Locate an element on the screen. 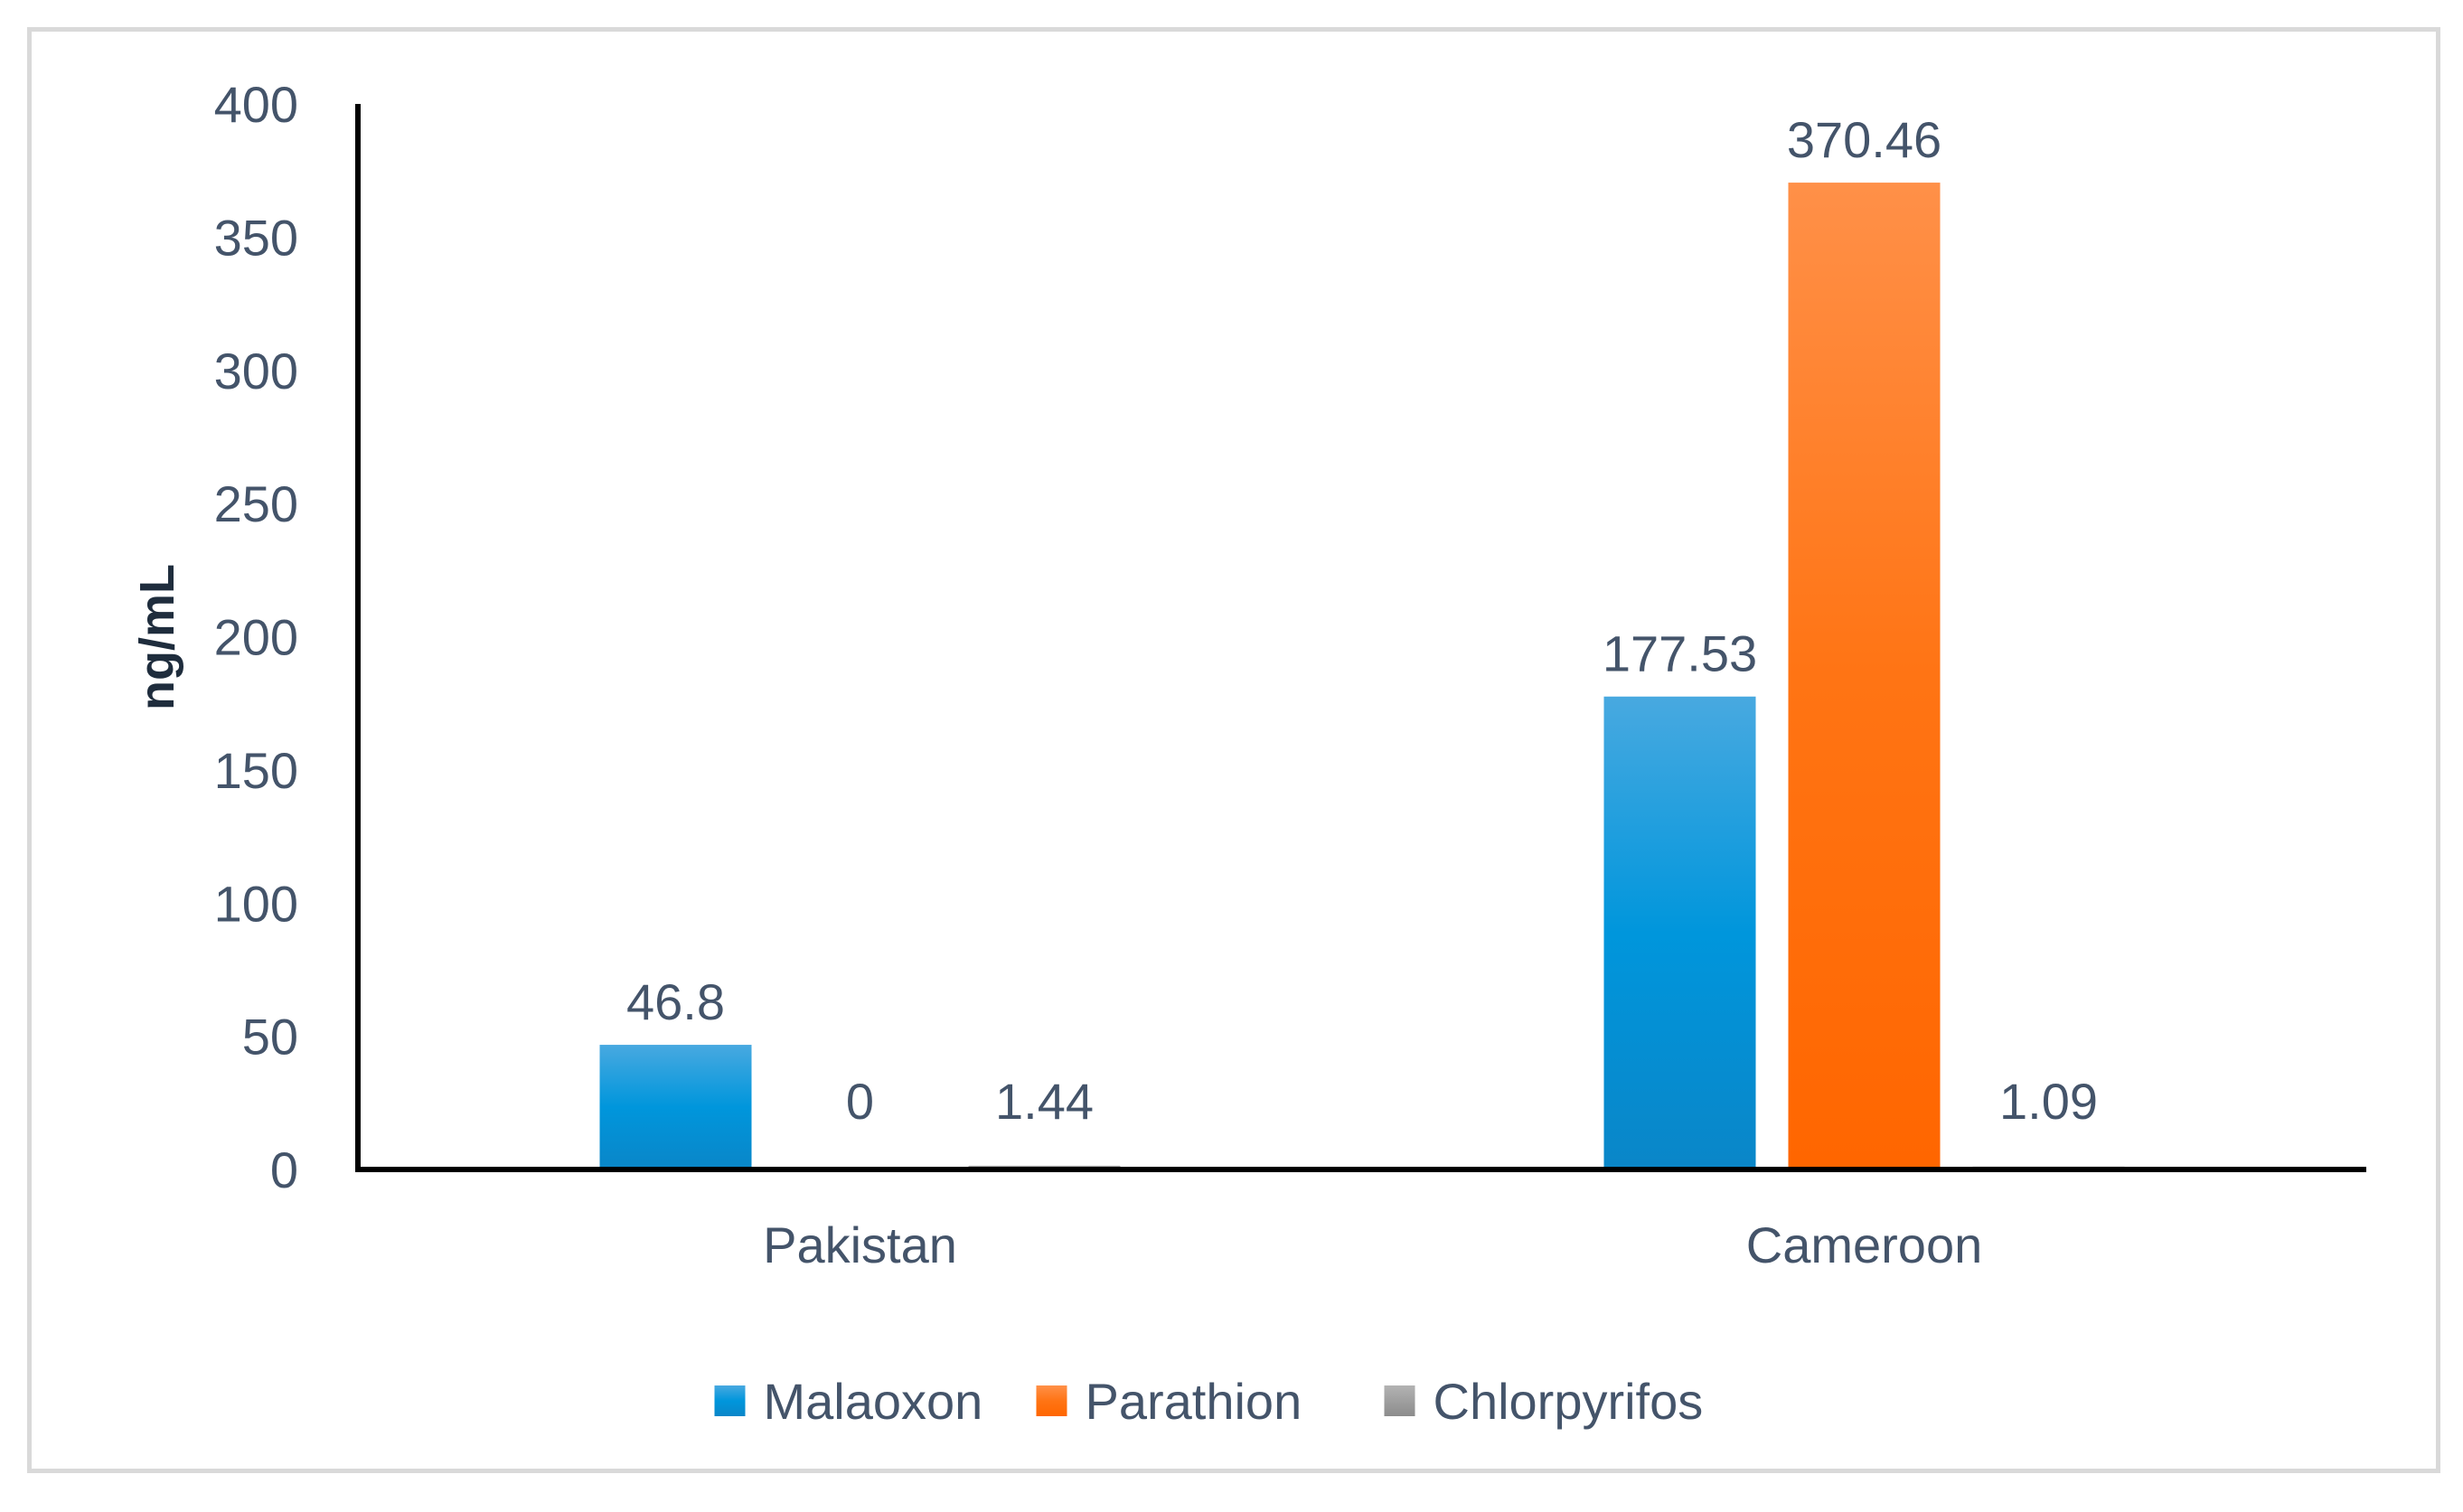  legend-label: Chlorpyrifos is located at coordinates (1569, 1401).